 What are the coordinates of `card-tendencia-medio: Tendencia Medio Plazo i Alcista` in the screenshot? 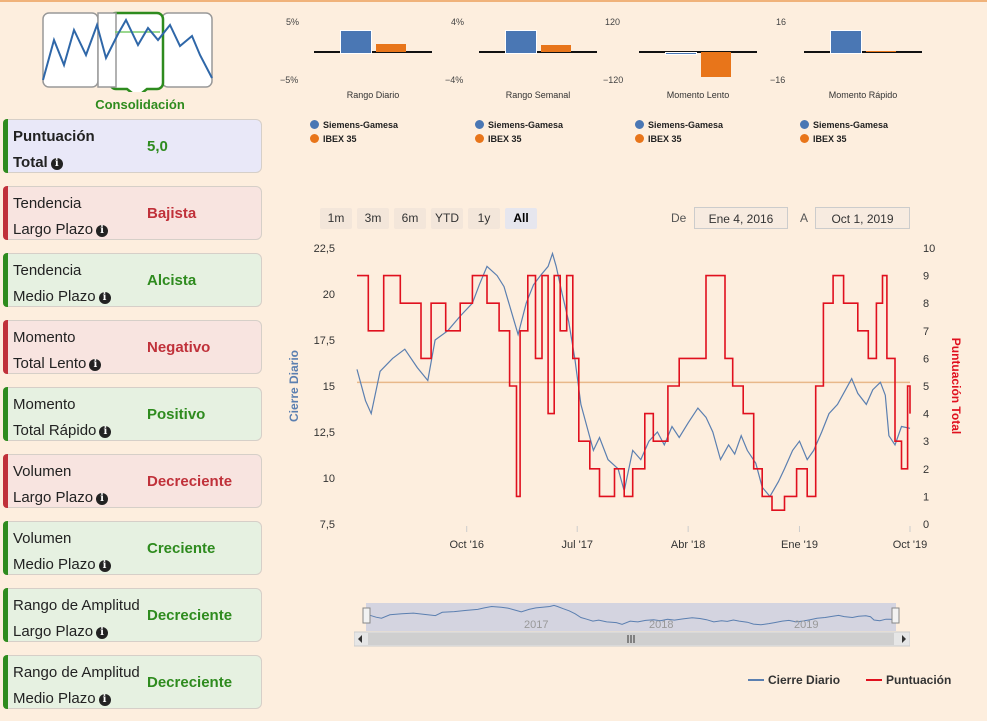 It's located at (132, 280).